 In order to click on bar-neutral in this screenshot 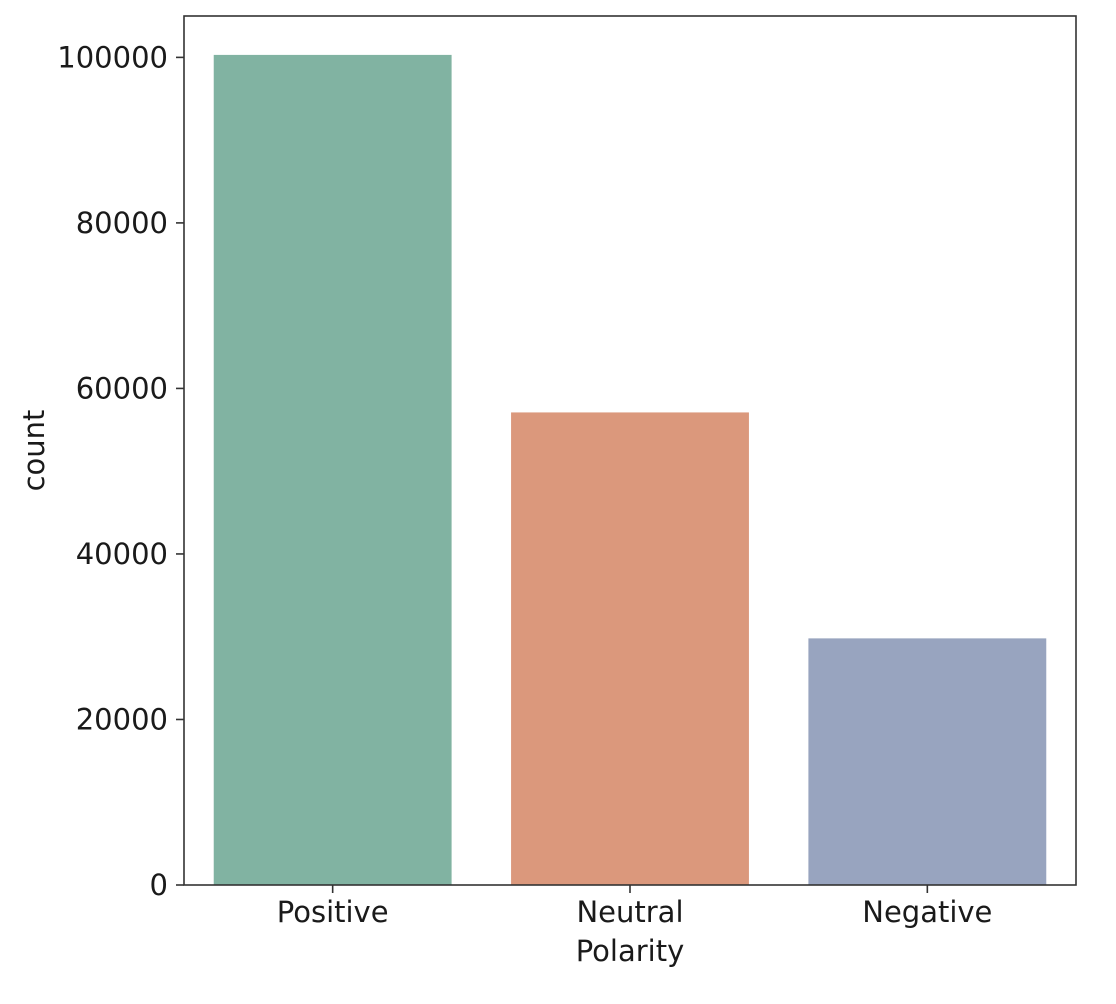, I will do `click(630, 648)`.